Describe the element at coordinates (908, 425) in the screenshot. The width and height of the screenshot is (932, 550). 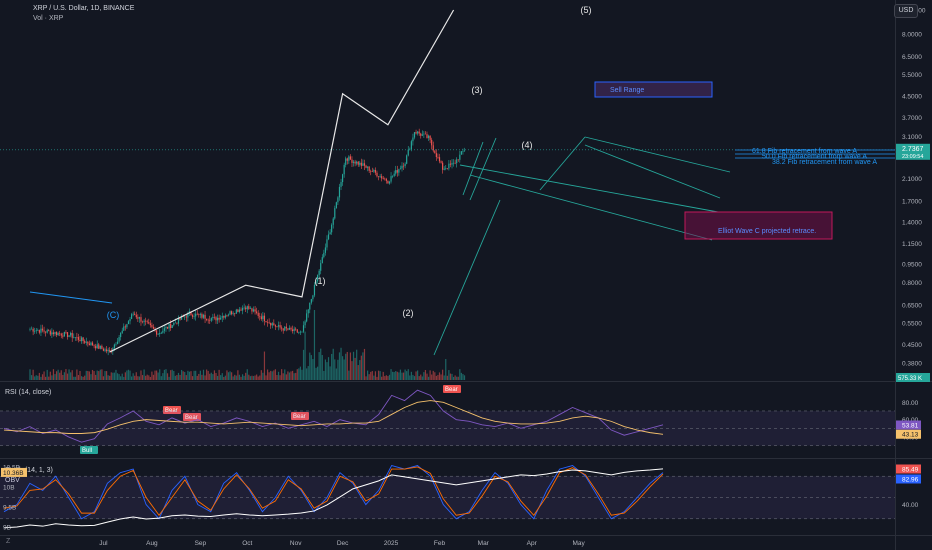
I see `rsi-value-badge` at that location.